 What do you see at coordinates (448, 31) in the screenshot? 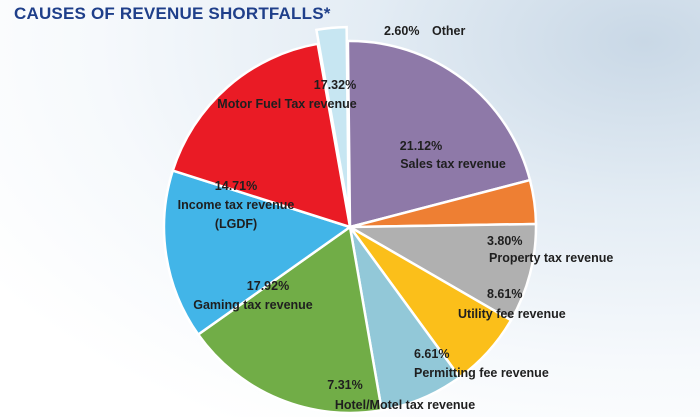
I see `data-label-name-other: Other` at bounding box center [448, 31].